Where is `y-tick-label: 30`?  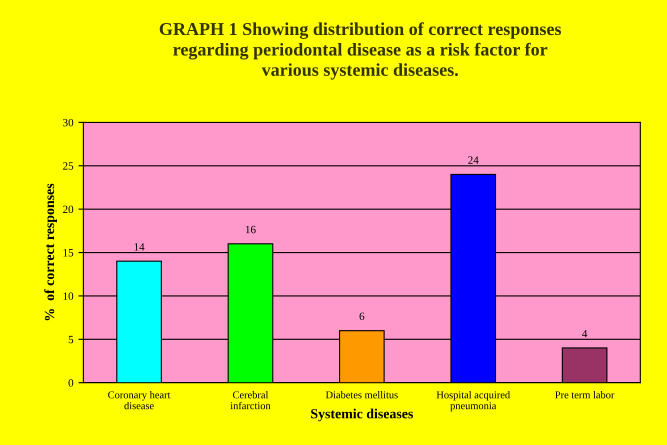
y-tick-label: 30 is located at coordinates (68, 122).